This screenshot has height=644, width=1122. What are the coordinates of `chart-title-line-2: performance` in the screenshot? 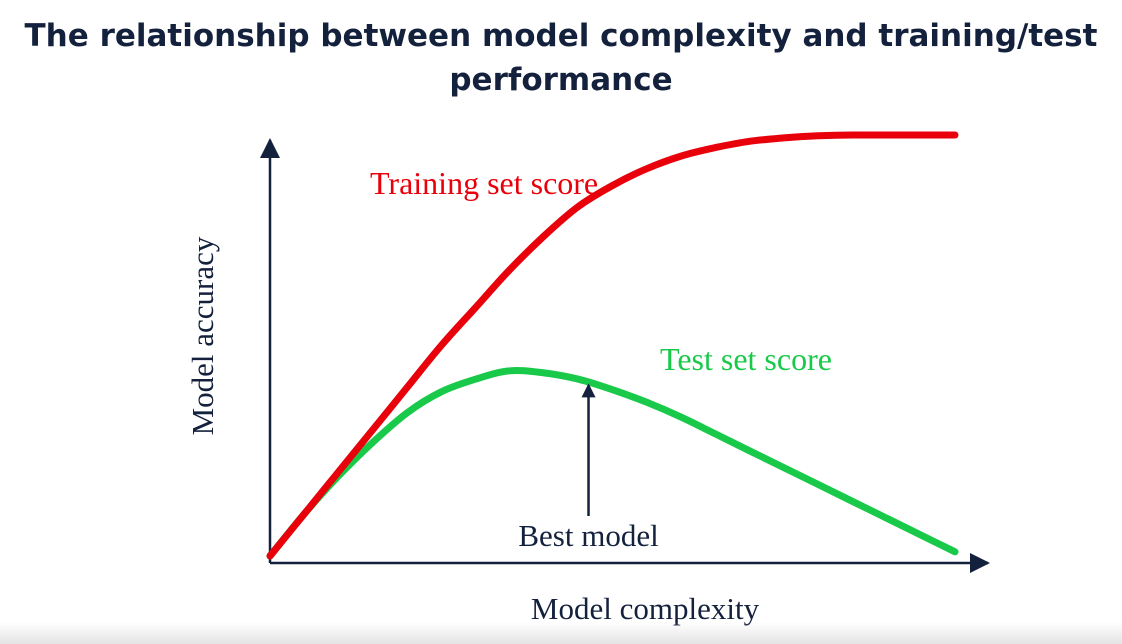 It's located at (561, 80).